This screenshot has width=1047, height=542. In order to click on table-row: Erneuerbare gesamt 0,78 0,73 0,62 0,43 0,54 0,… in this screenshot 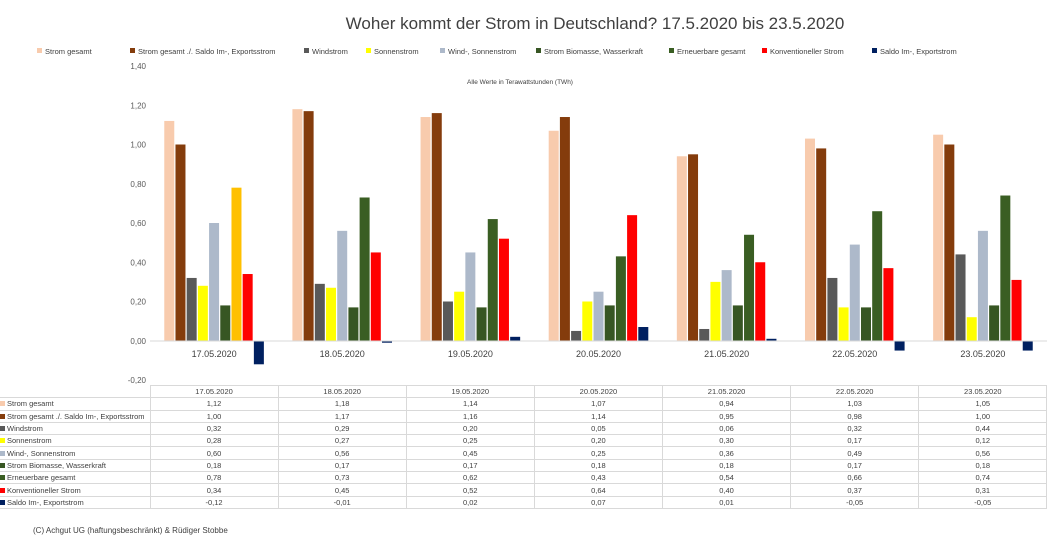, I will do `click(523, 478)`.